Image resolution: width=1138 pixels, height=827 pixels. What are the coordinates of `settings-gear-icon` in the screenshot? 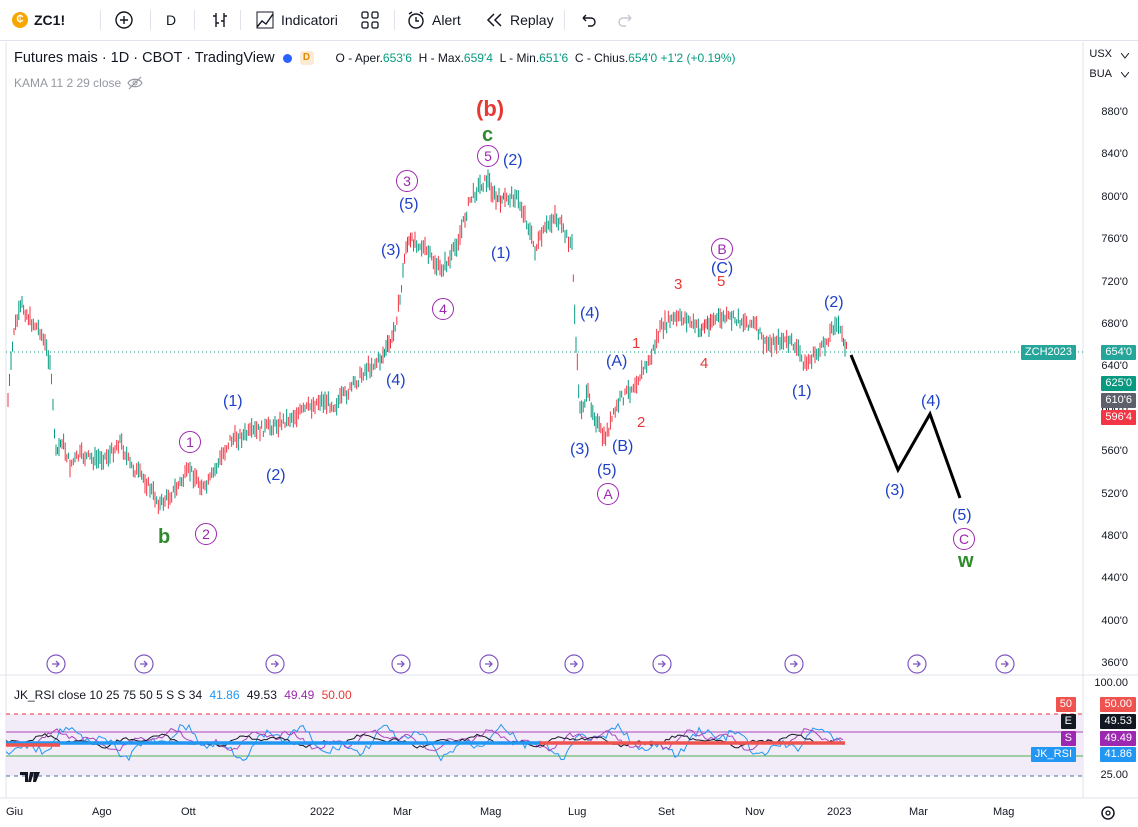 It's located at (1108, 813).